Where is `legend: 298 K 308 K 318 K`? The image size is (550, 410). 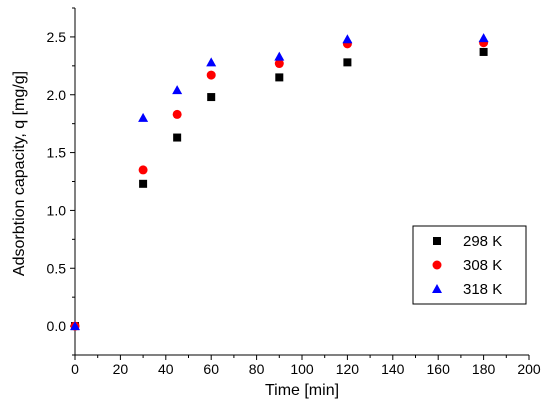
legend: 298 K 308 K 318 K is located at coordinates (469, 265).